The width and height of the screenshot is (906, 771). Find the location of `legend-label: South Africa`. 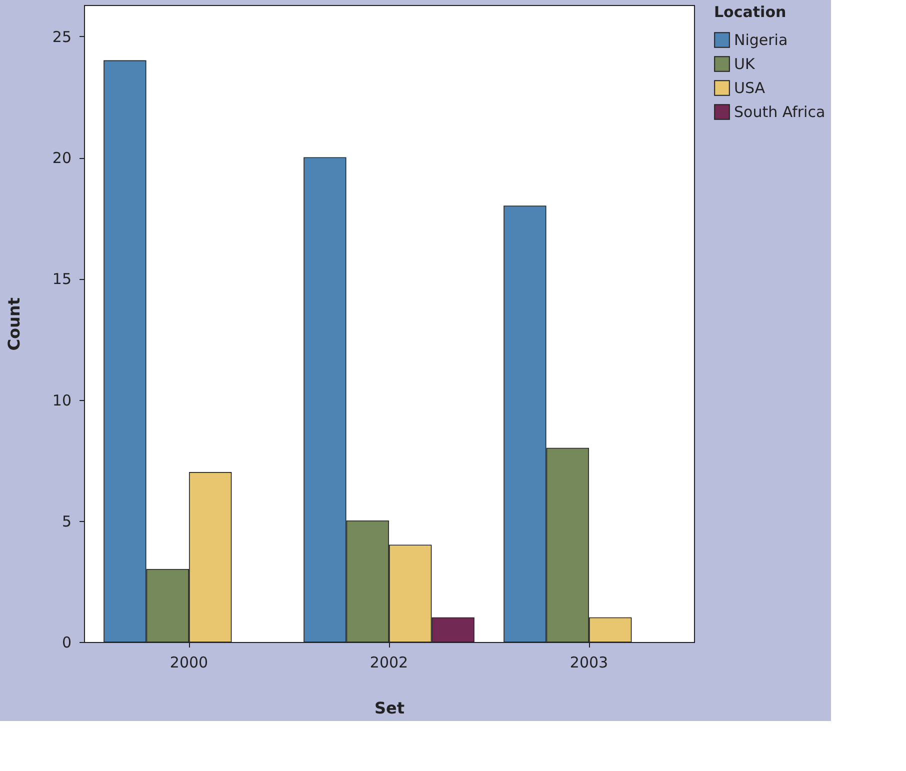

legend-label: South Africa is located at coordinates (780, 112).